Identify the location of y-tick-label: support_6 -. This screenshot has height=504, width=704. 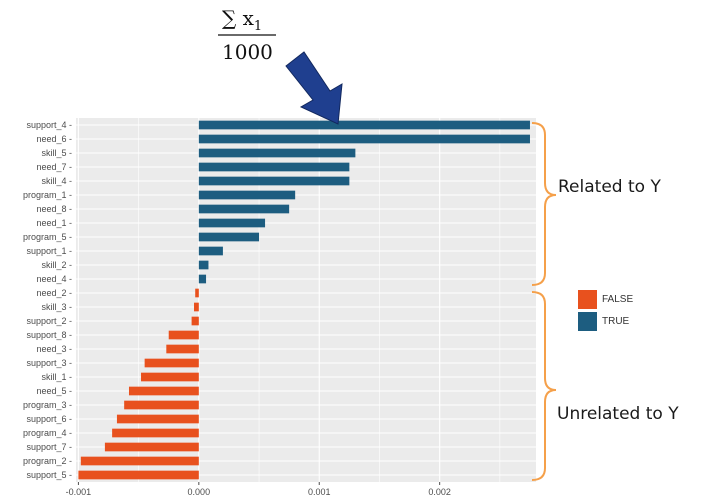
(49, 419).